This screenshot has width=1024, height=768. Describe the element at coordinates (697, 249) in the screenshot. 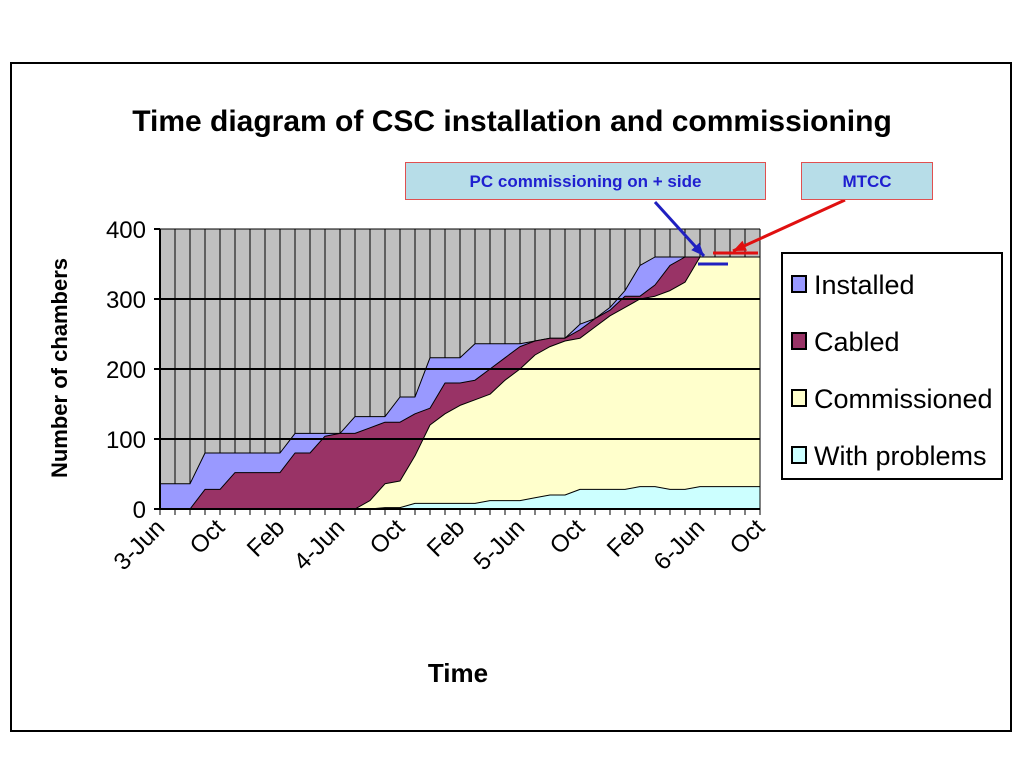

I see `pc-commissioning-arrow-head` at that location.